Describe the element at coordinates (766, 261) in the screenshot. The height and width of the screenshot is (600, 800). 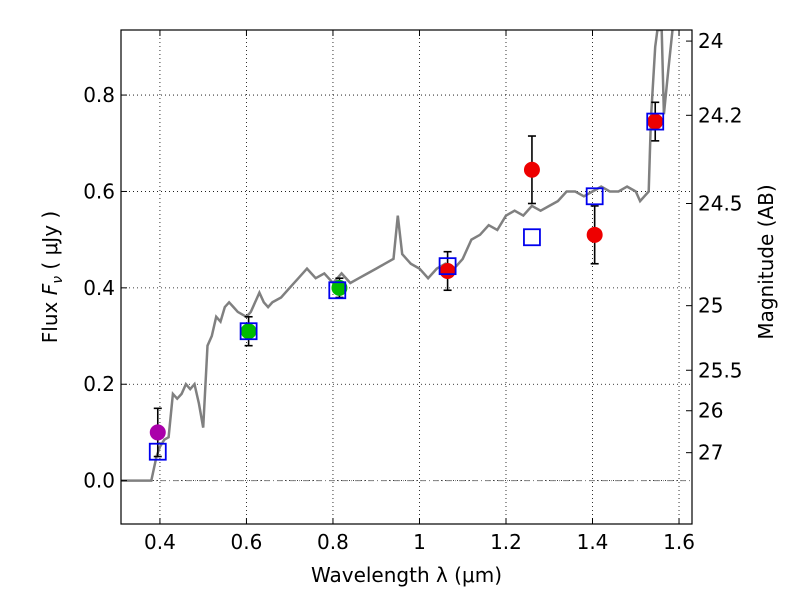
I see `y2-axis-label: Magnitude (AB)` at that location.